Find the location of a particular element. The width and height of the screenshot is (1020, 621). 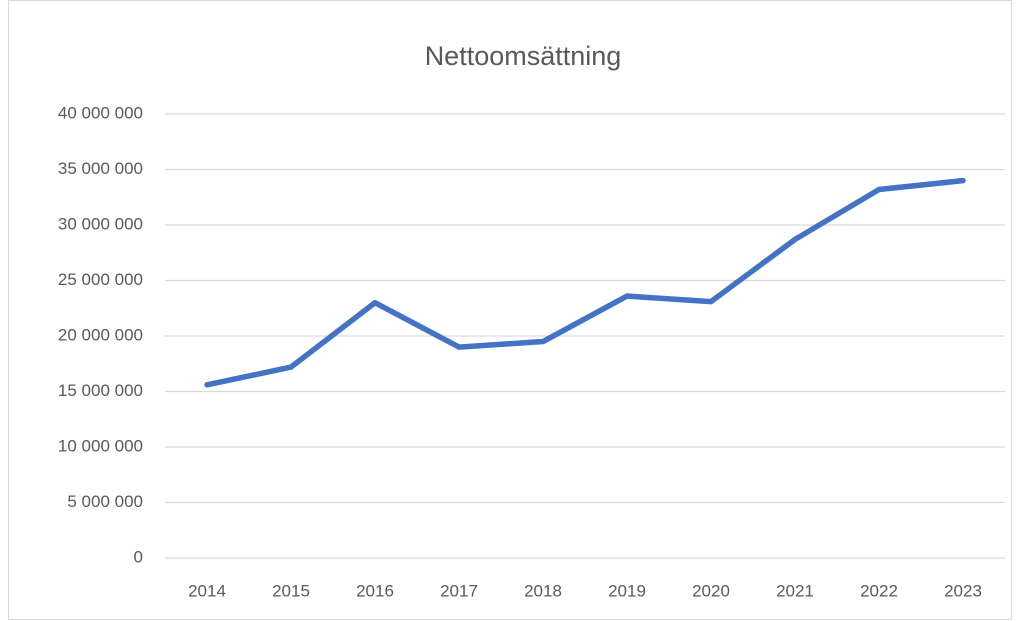

x-tick-label: 2018 is located at coordinates (543, 590).